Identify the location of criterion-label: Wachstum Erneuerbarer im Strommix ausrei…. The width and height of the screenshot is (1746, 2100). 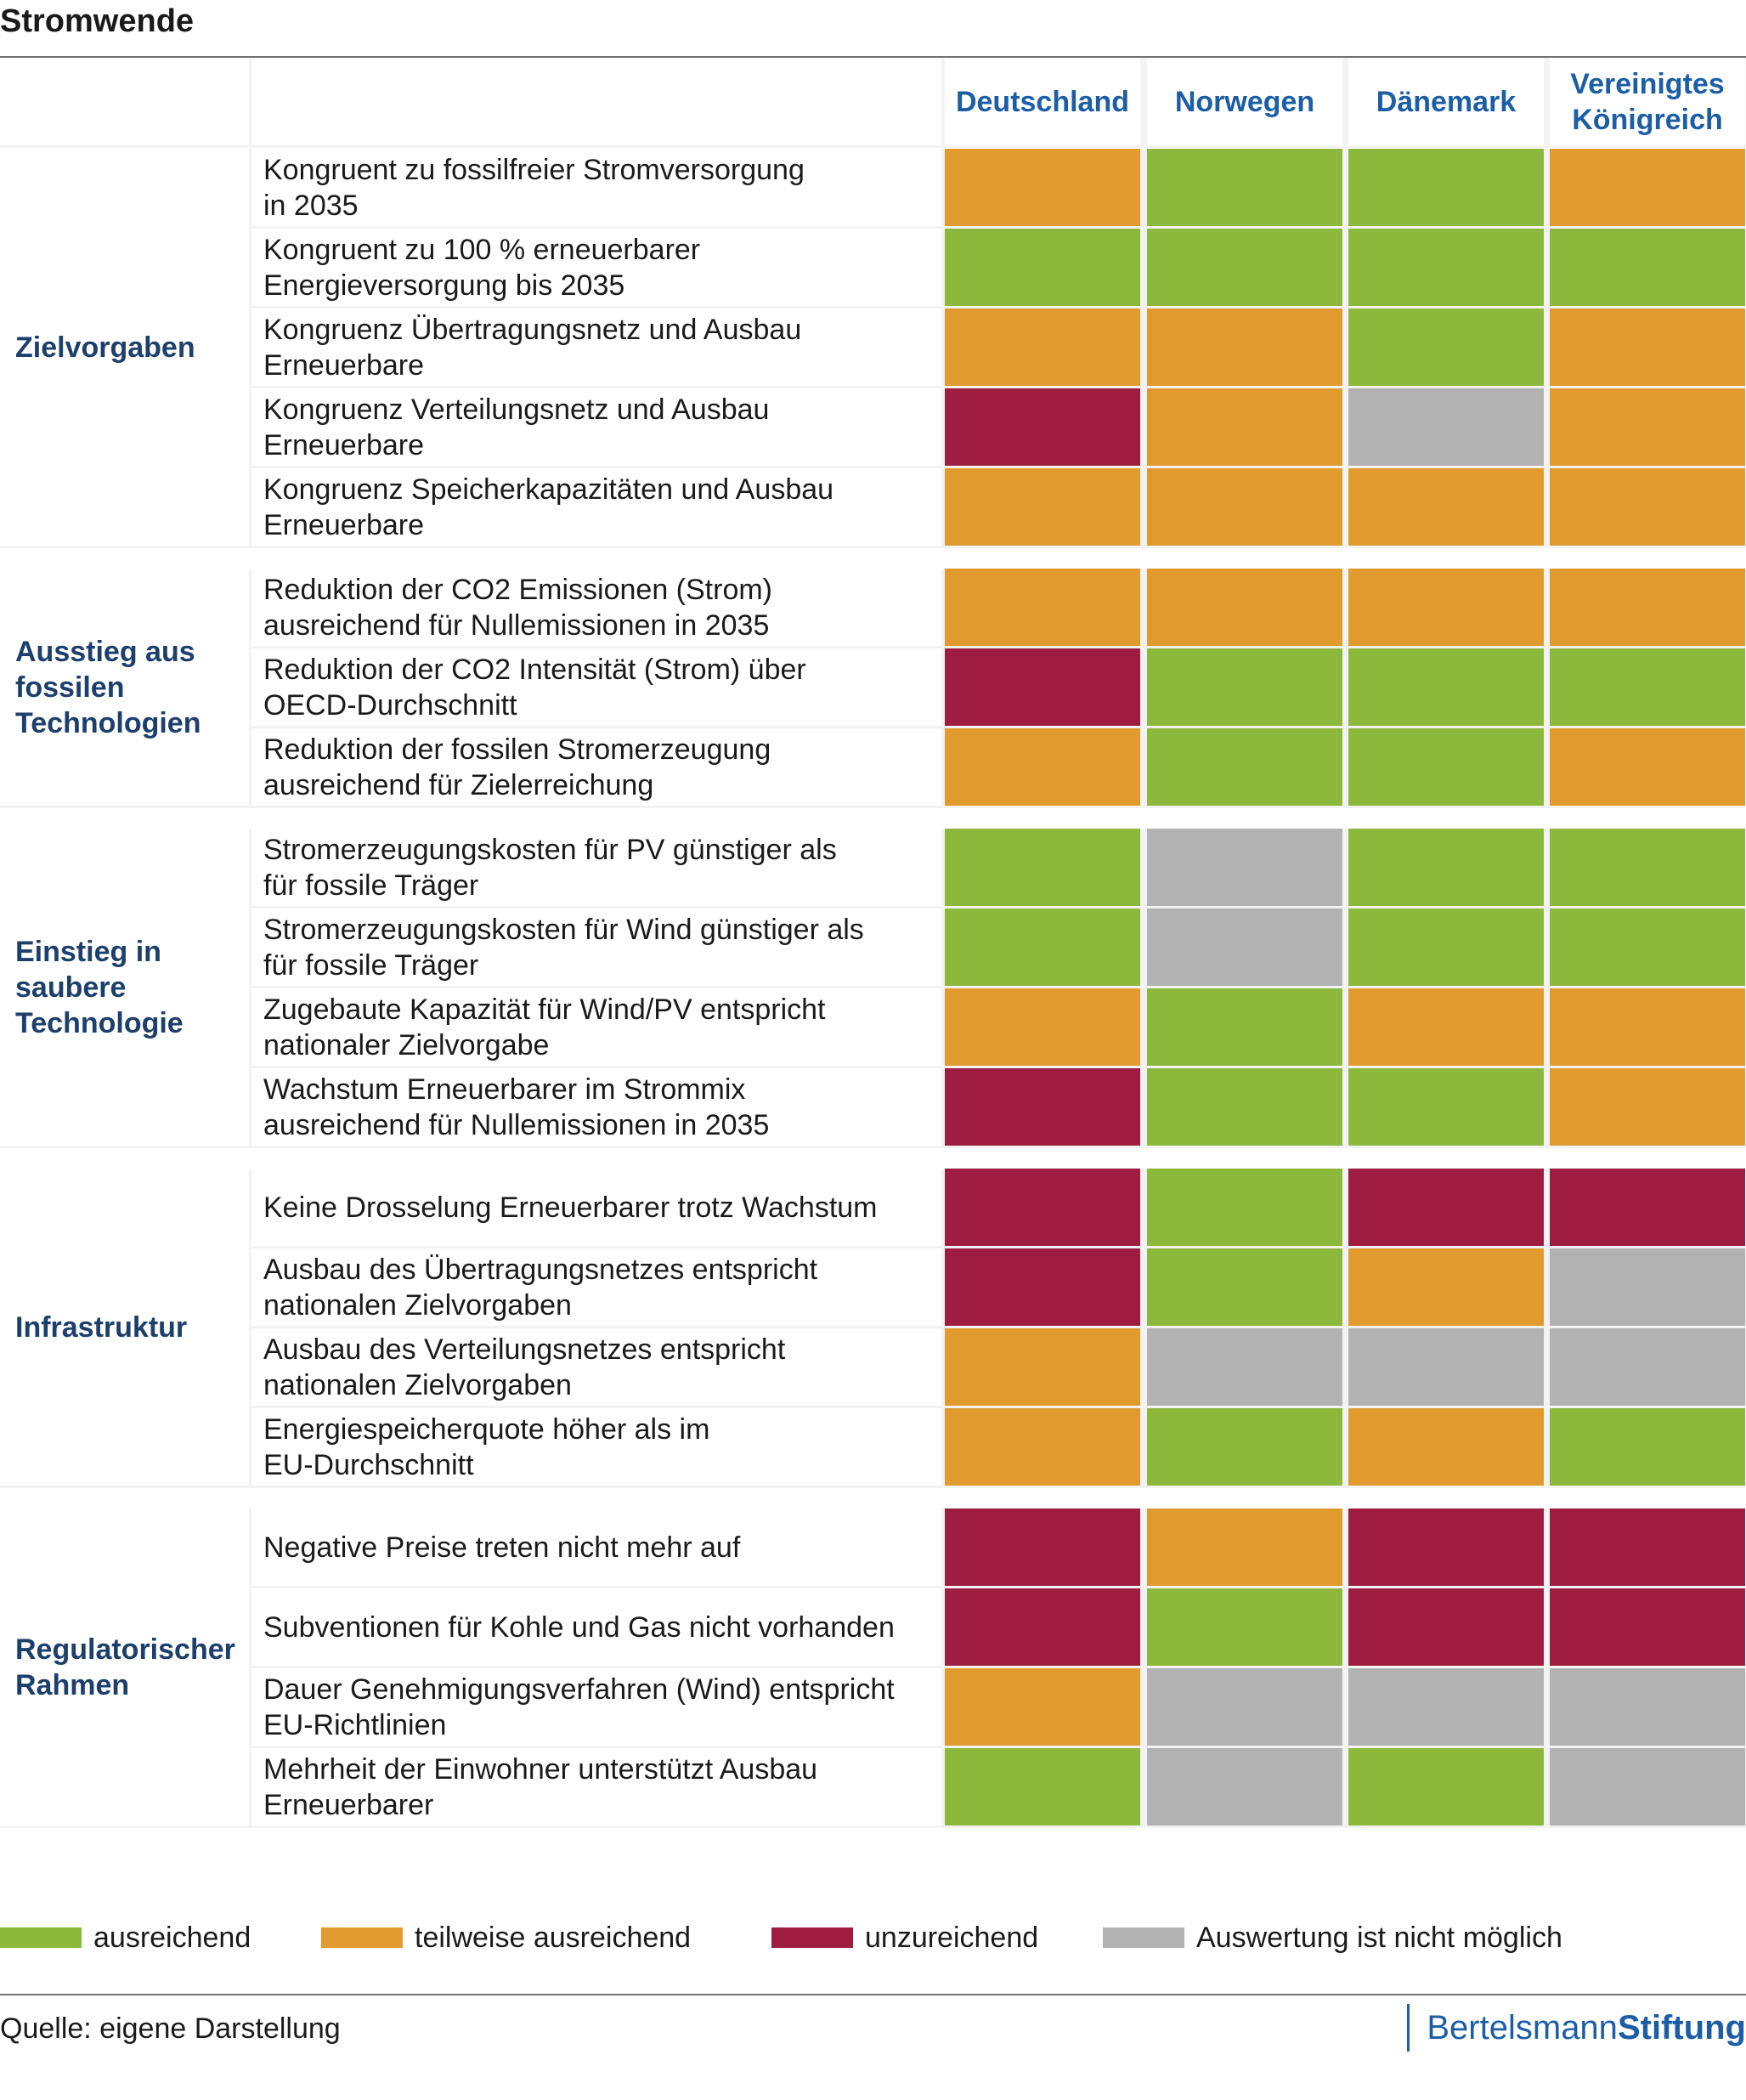
(596, 1107).